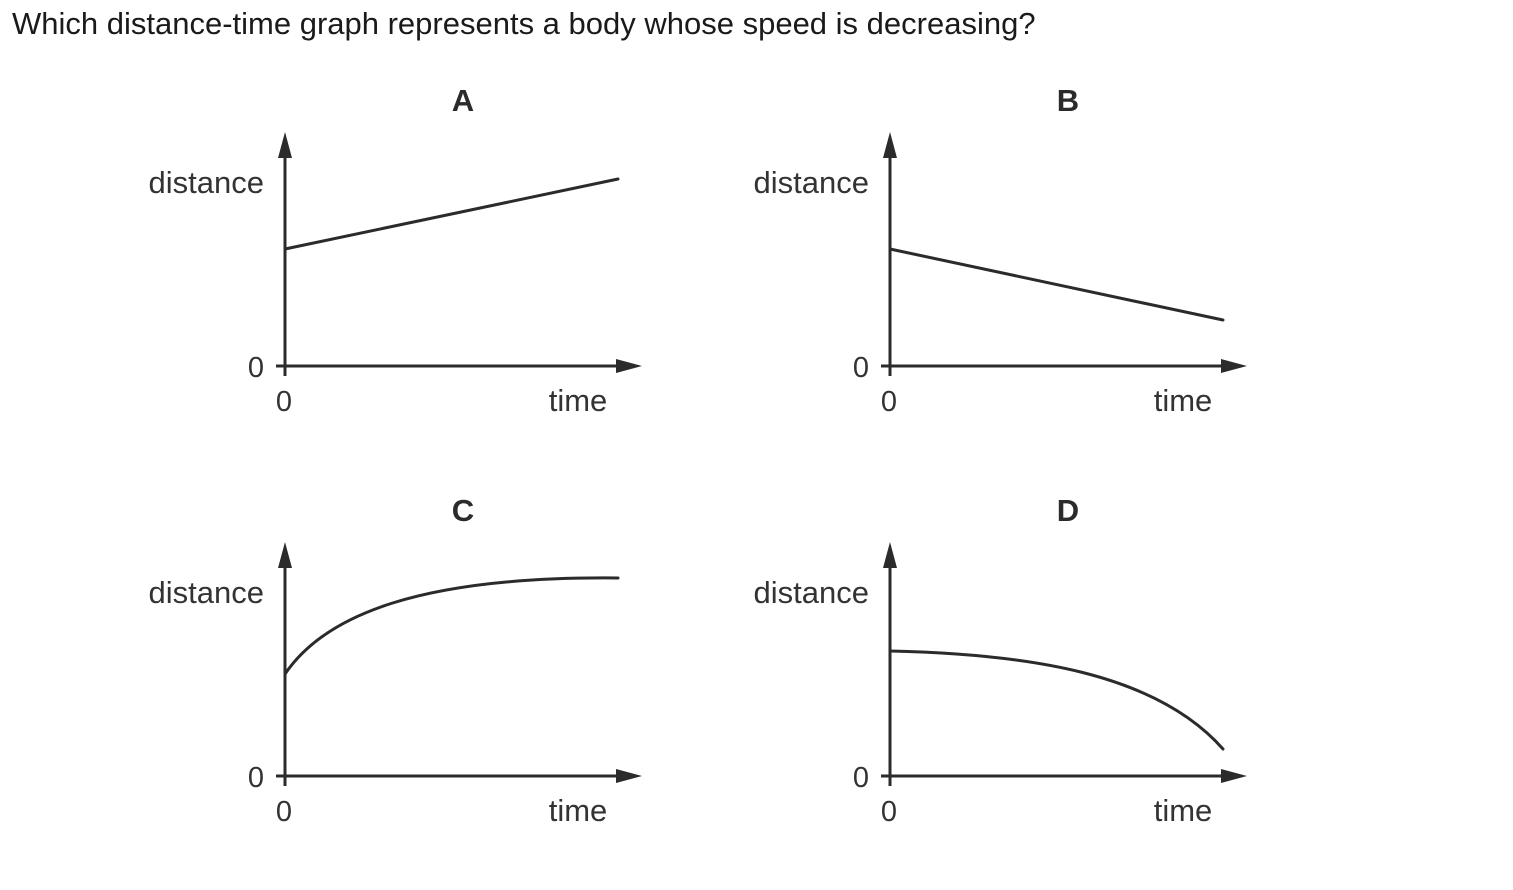 The width and height of the screenshot is (1513, 890). I want to click on graph-c-svg: C distance 0 0 time, so click(395, 660).